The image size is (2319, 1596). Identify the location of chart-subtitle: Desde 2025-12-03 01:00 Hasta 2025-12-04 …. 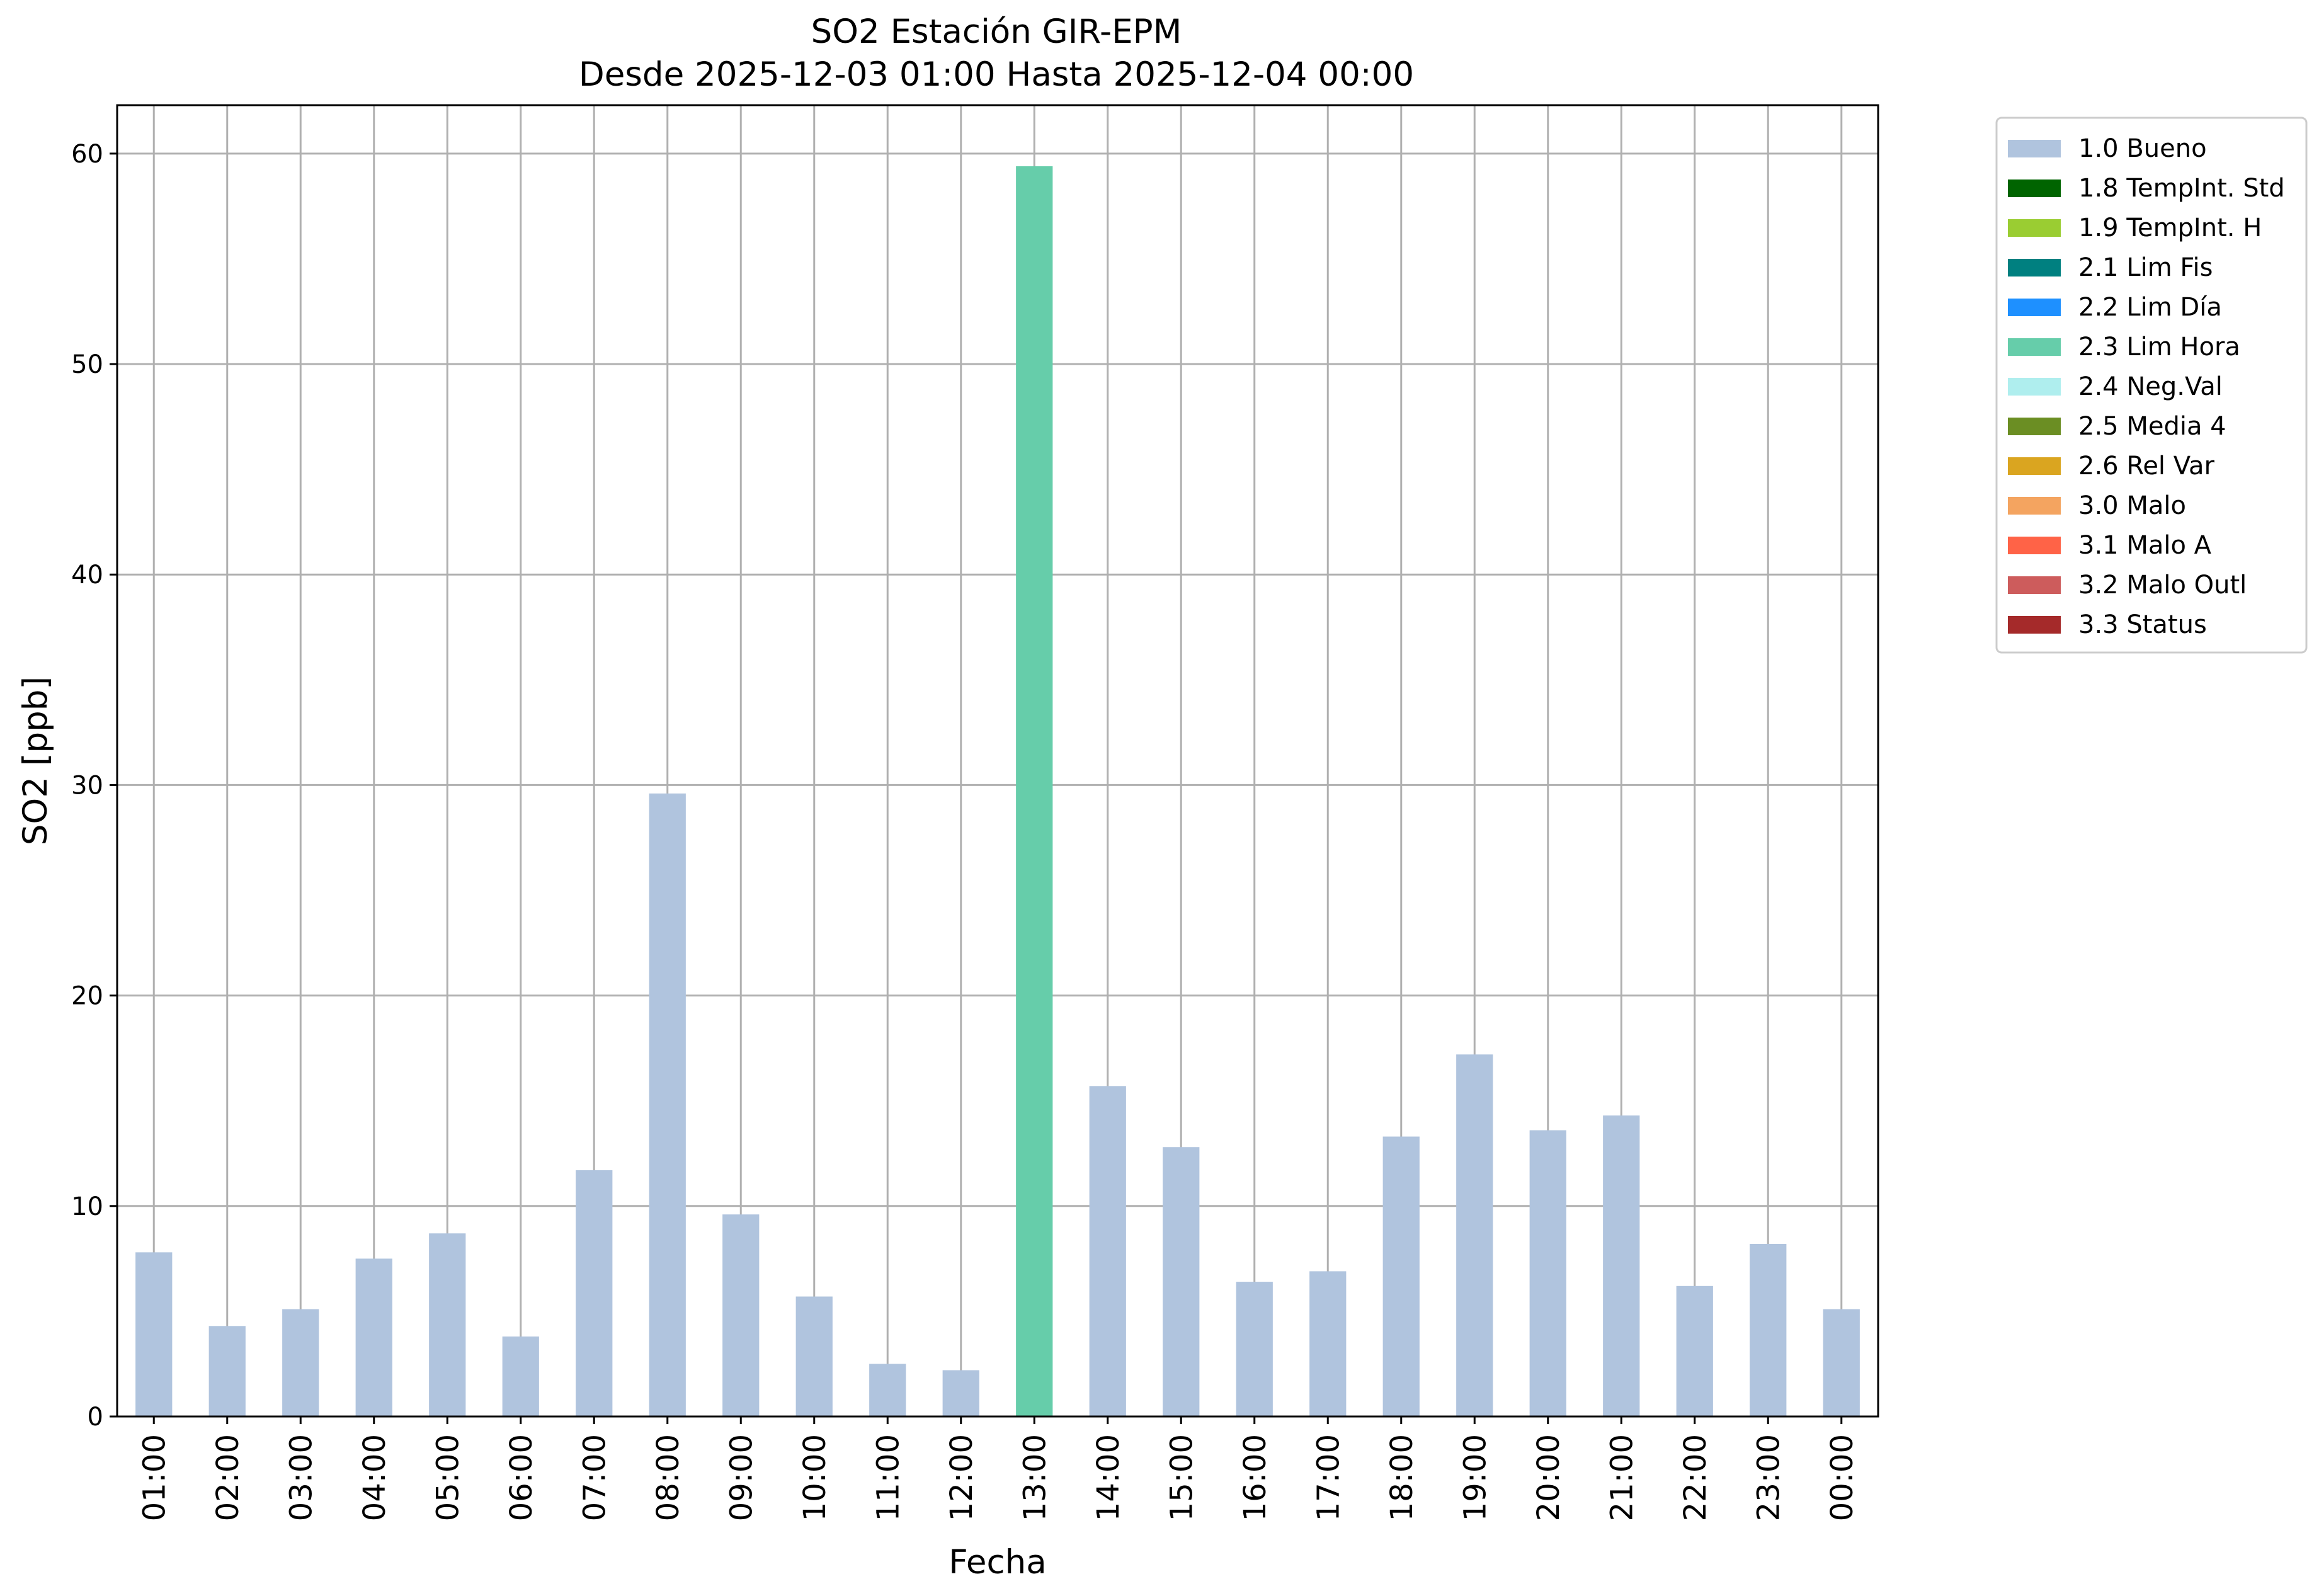
(996, 74).